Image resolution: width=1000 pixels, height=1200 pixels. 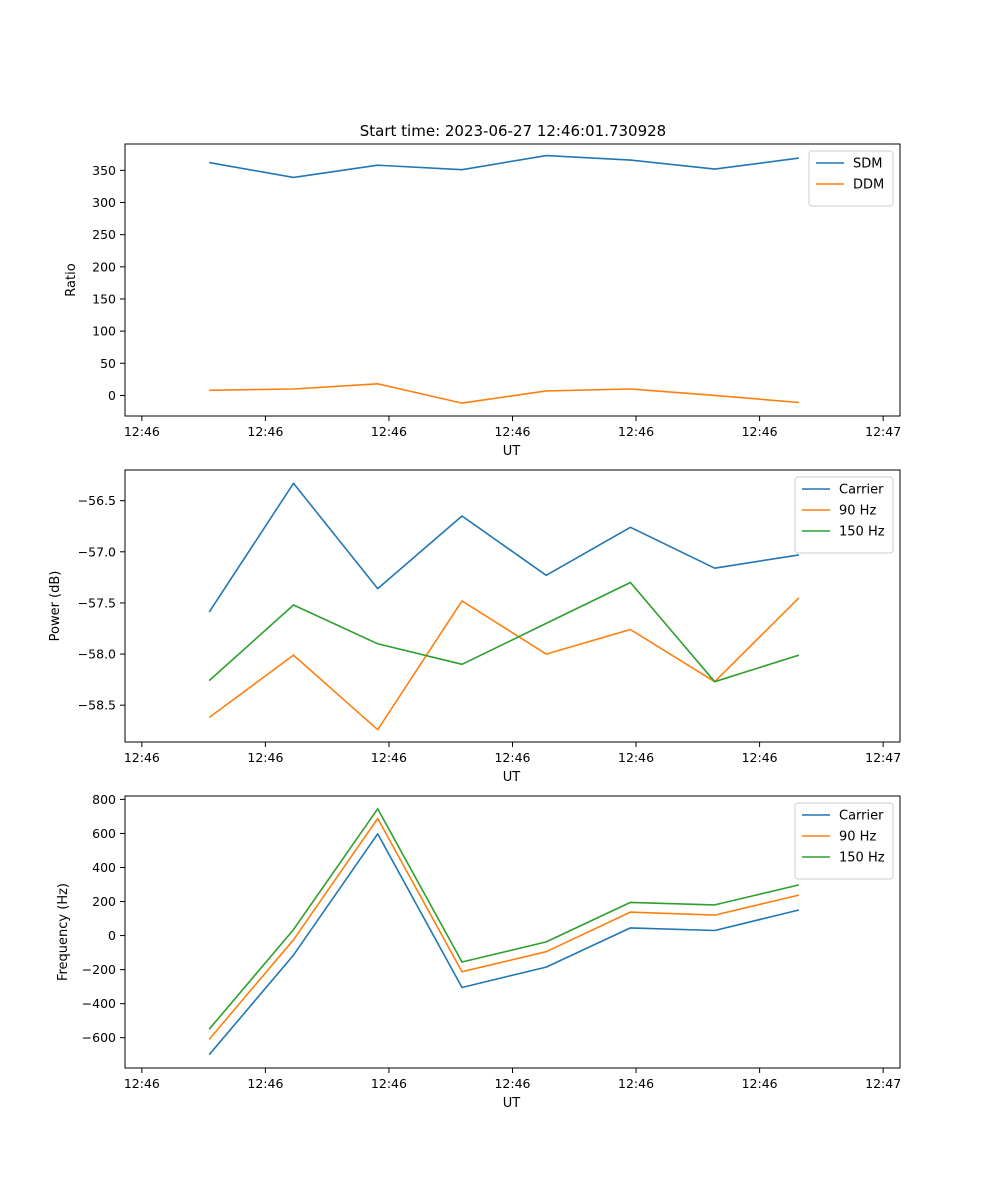 What do you see at coordinates (104, 202) in the screenshot?
I see `y-tick-label: 300` at bounding box center [104, 202].